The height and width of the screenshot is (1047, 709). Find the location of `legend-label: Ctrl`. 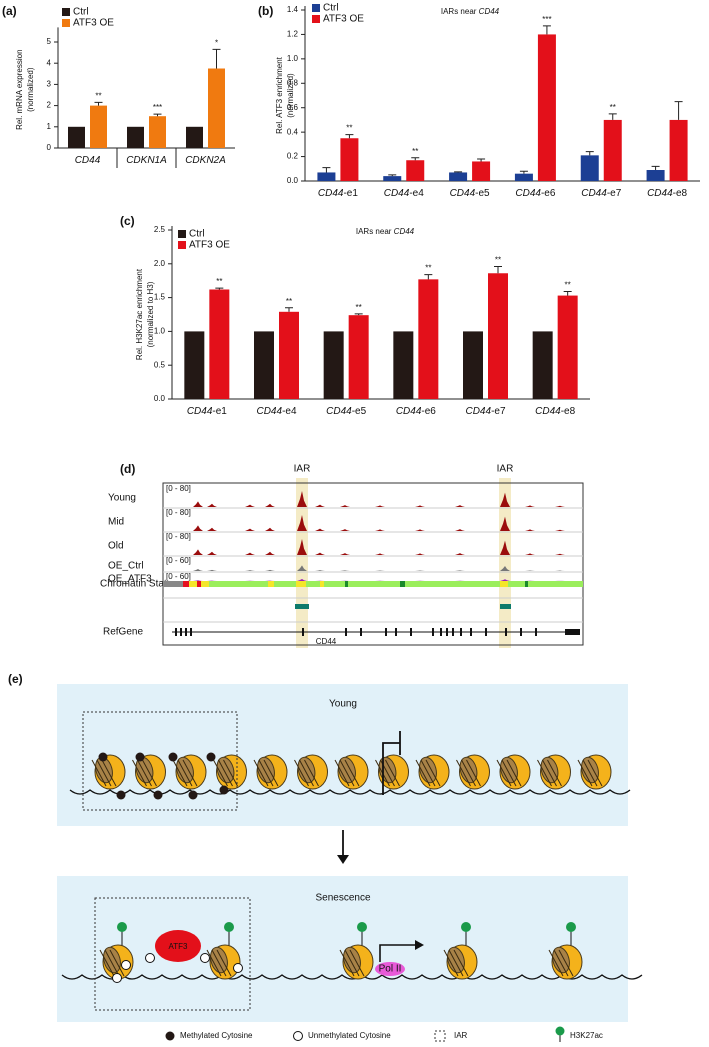

legend-label: Ctrl is located at coordinates (81, 12).